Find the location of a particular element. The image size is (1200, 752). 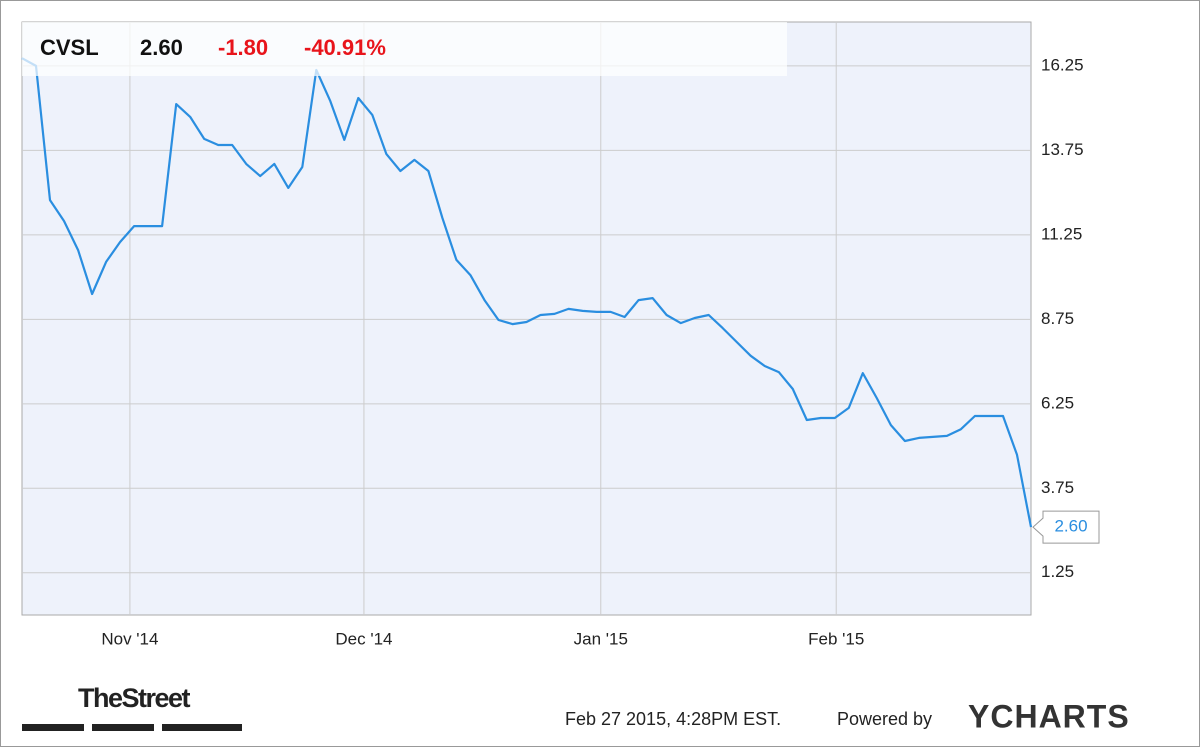

powered-by: Powered by is located at coordinates (884, 719).